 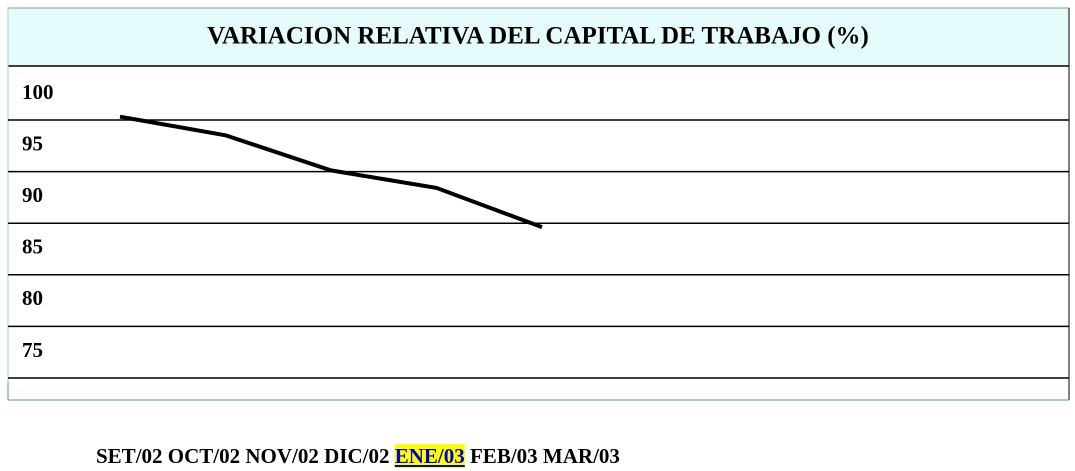 I want to click on y-tick-label: 80, so click(x=32, y=298).